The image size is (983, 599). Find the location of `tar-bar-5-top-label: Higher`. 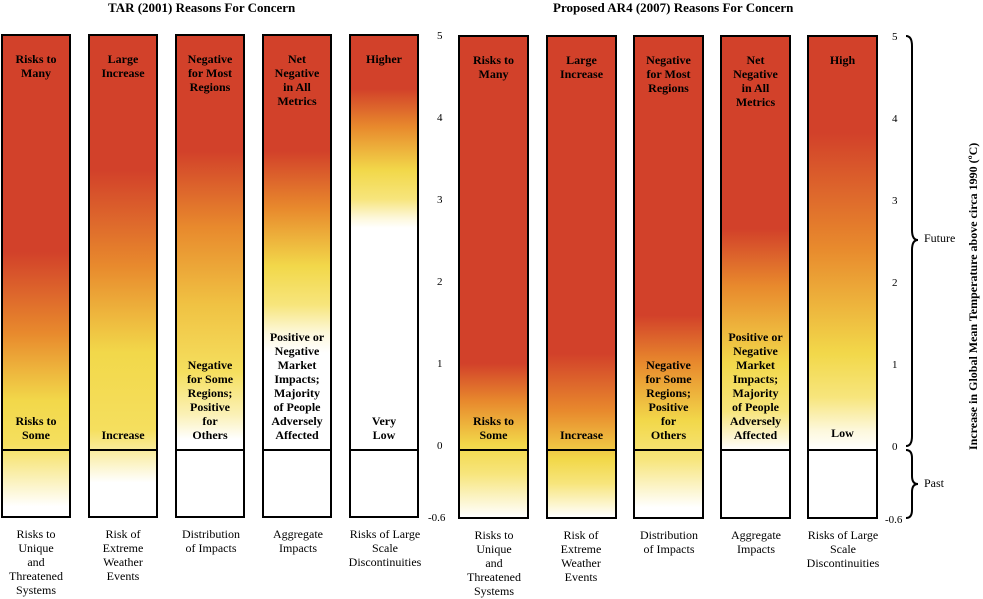

tar-bar-5-top-label: Higher is located at coordinates (384, 59).